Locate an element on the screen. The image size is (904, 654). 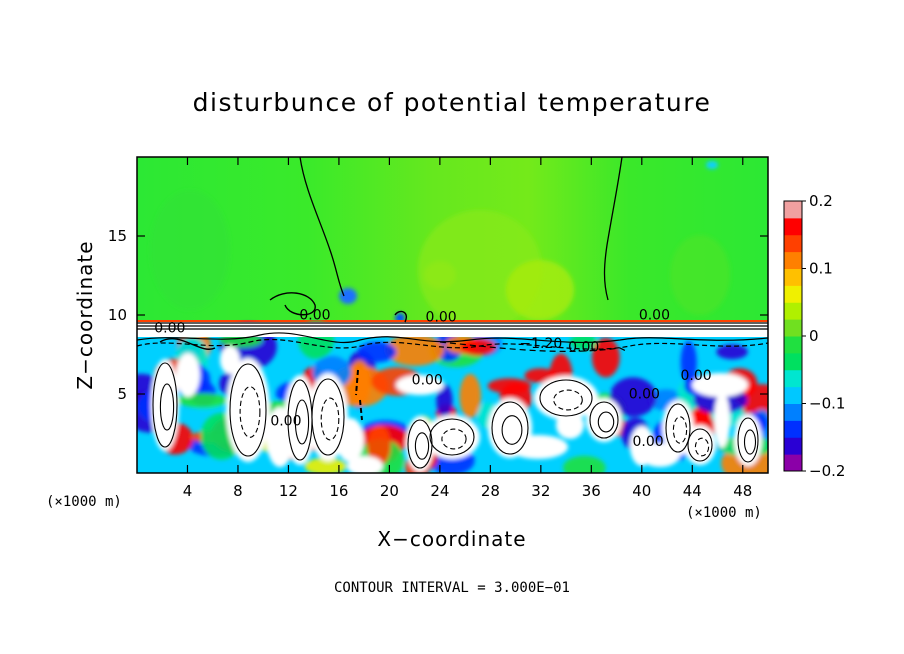
colorbar-tick-label: −0.2 is located at coordinates (827, 471).